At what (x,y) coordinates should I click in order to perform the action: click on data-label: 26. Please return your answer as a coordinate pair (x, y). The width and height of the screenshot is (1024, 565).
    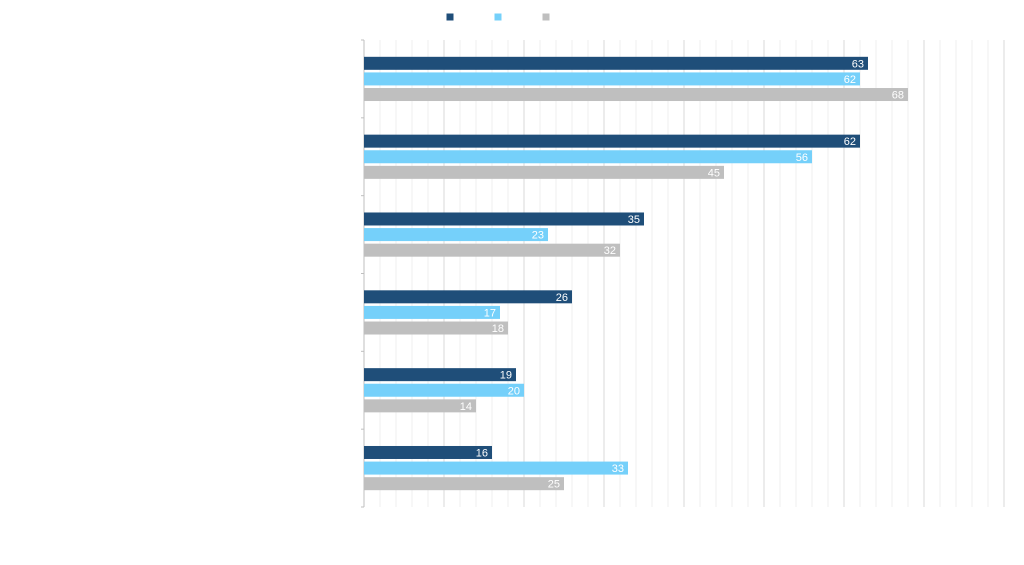
    Looking at the image, I should click on (562, 298).